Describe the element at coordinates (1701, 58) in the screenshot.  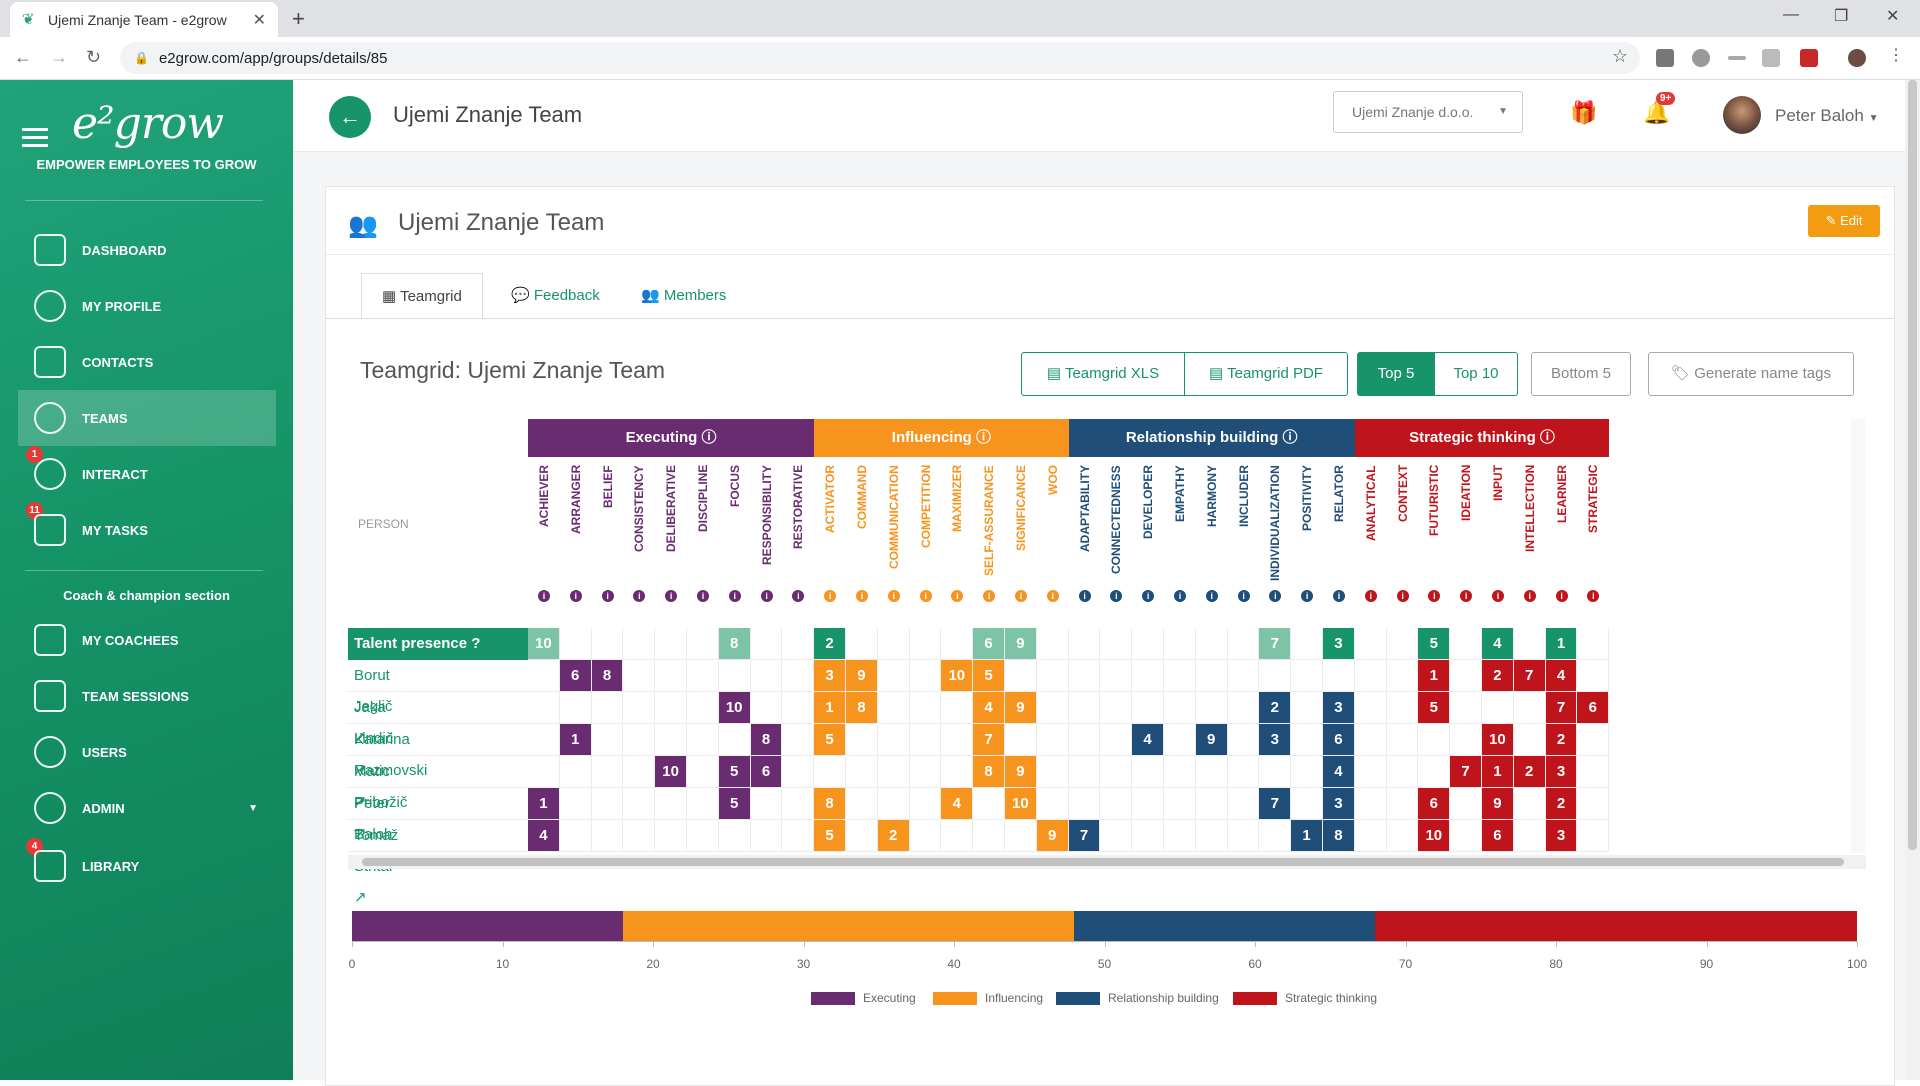
I see `extension-globe-icon` at that location.